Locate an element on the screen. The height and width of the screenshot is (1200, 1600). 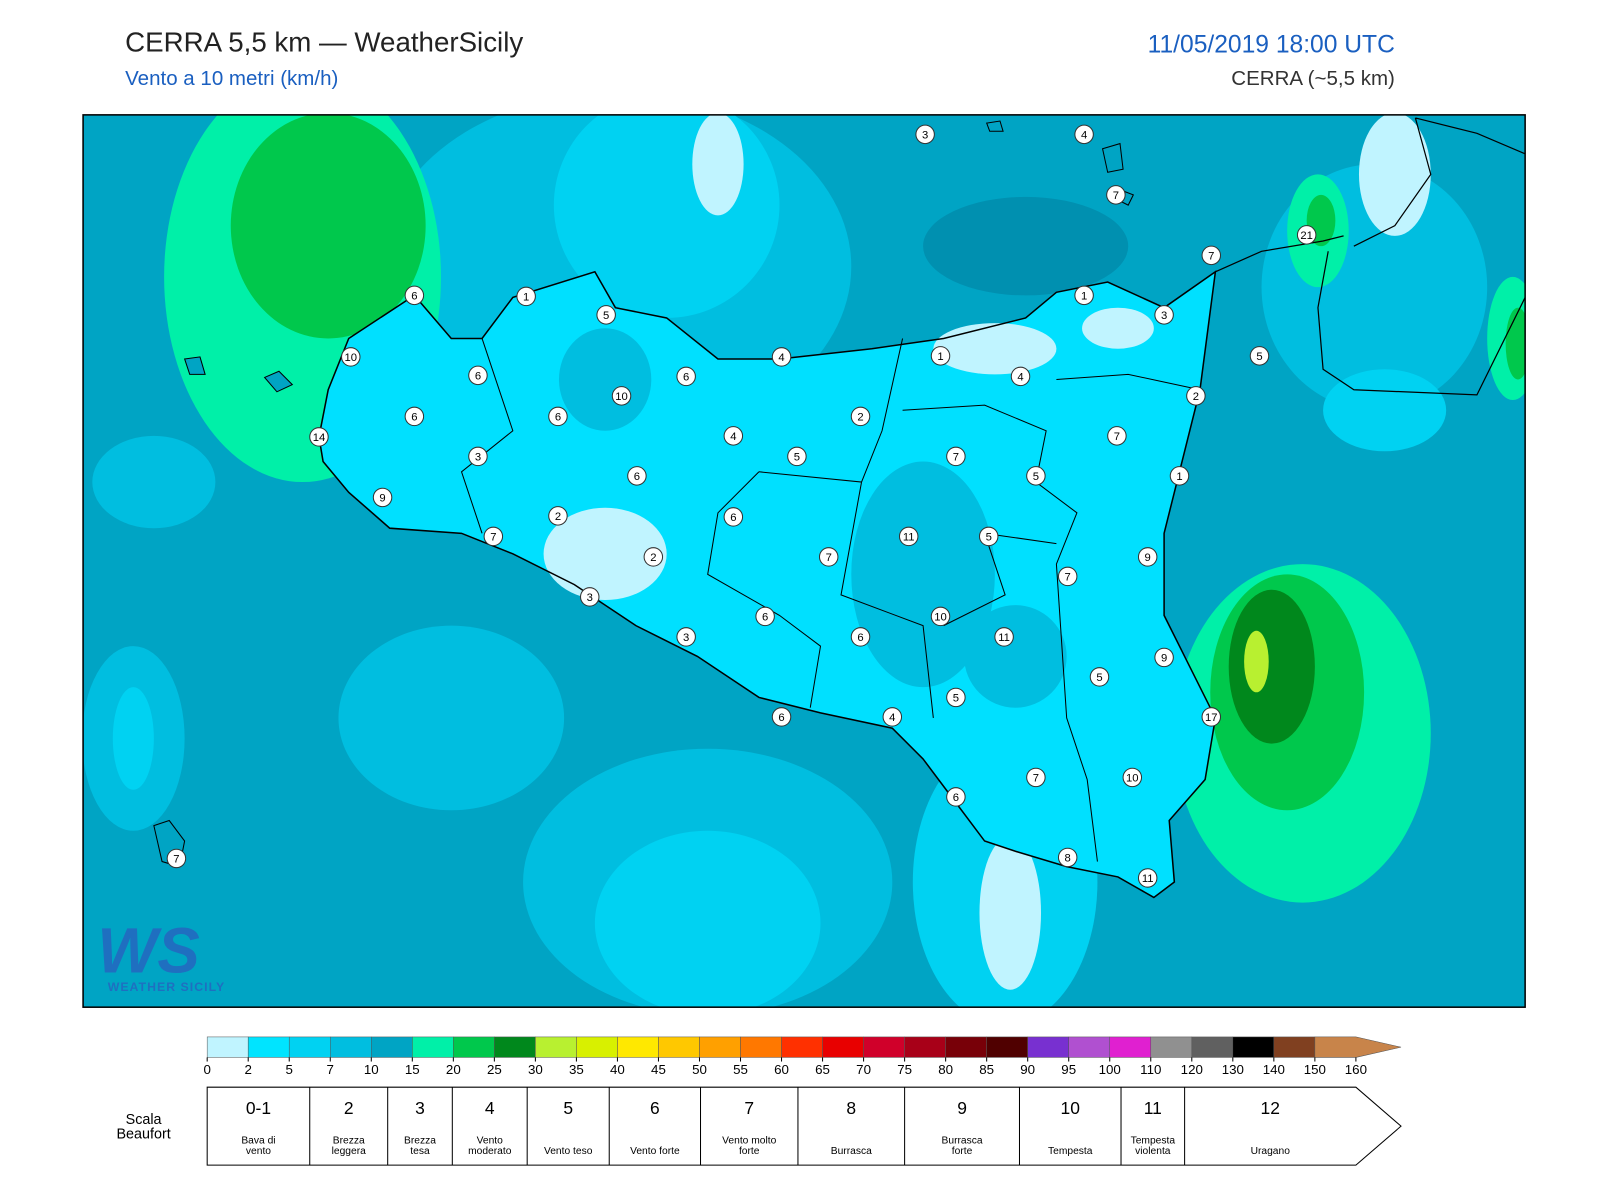
beaufort-label: Vento teso is located at coordinates (568, 1151).